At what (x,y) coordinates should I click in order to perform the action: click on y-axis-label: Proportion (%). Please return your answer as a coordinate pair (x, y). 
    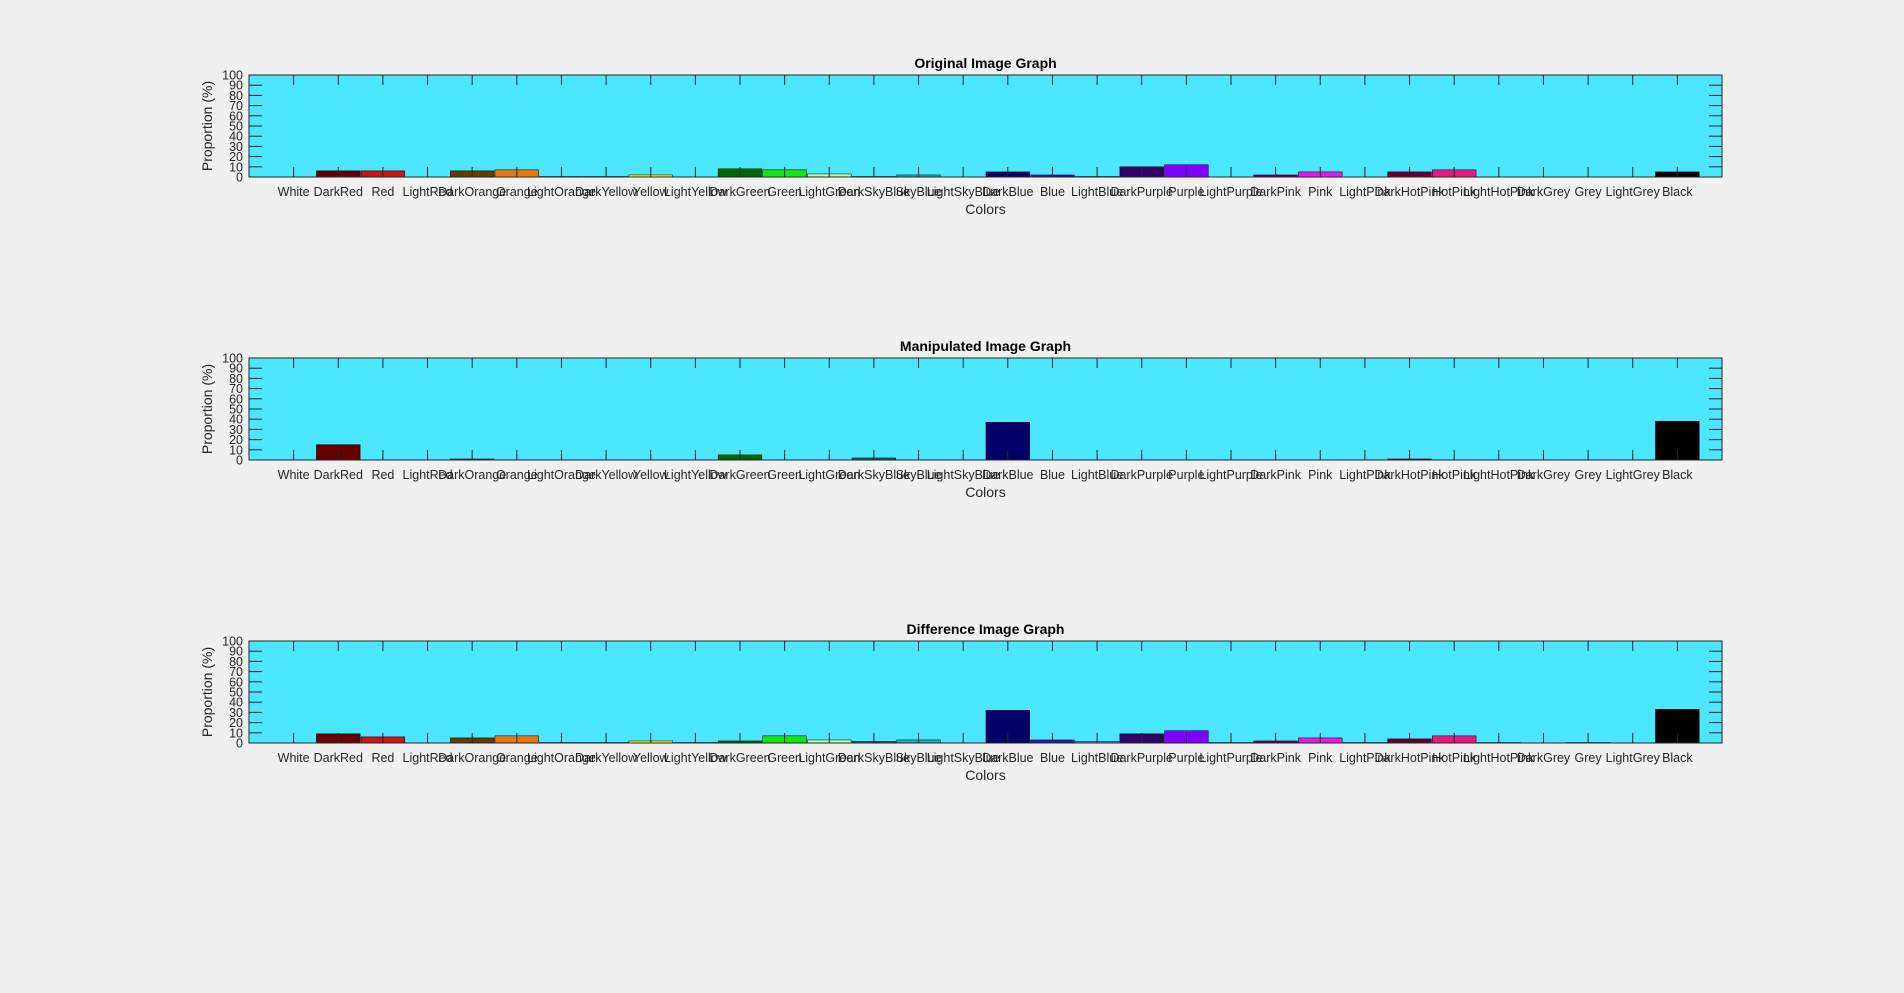
    Looking at the image, I should click on (207, 409).